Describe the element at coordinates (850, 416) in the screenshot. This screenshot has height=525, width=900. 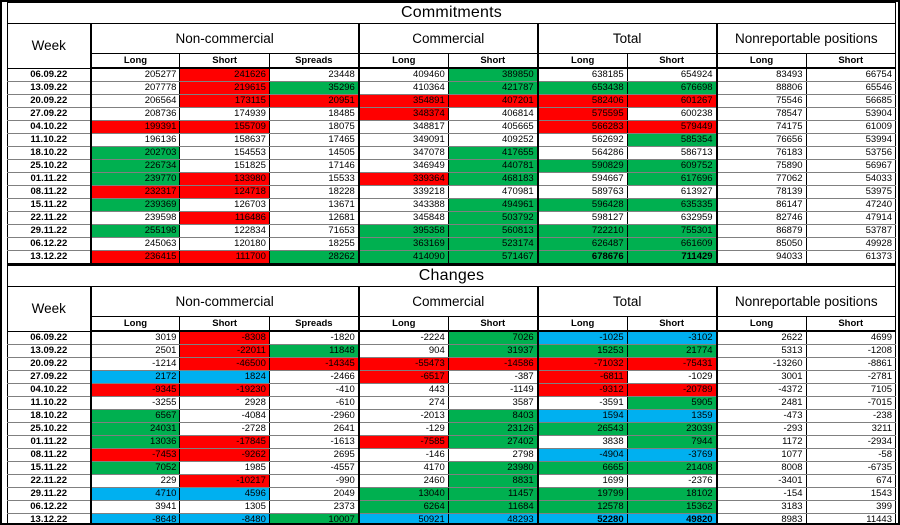
I see `value-cell: -238` at that location.